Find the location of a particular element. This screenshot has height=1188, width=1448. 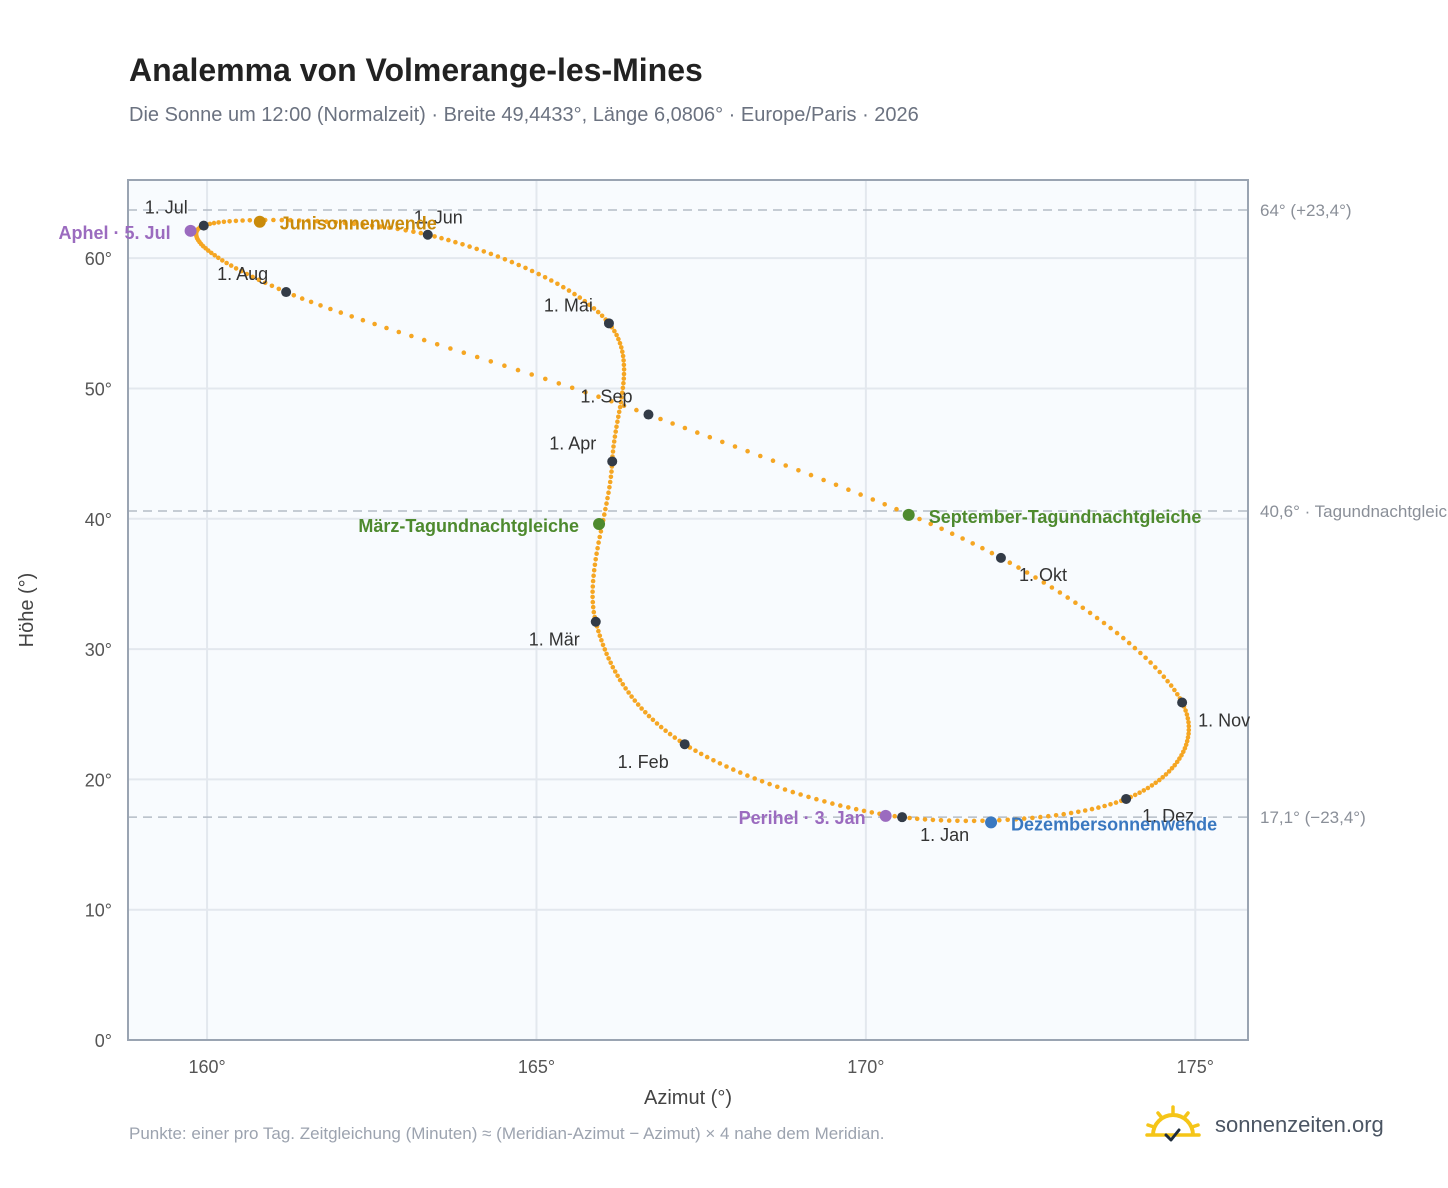

month-label: 1. Mai is located at coordinates (568, 305).